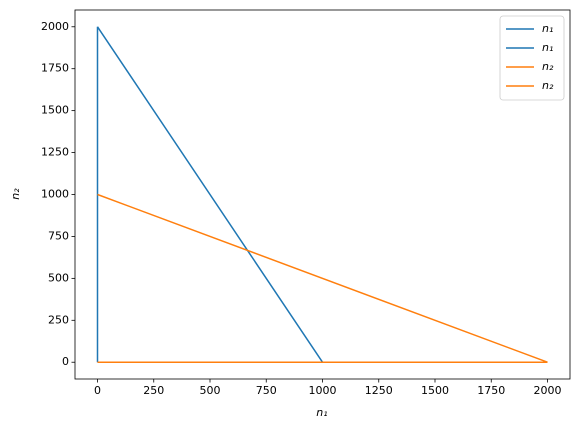  I want to click on y-tick-label: 1250, so click(55, 152).